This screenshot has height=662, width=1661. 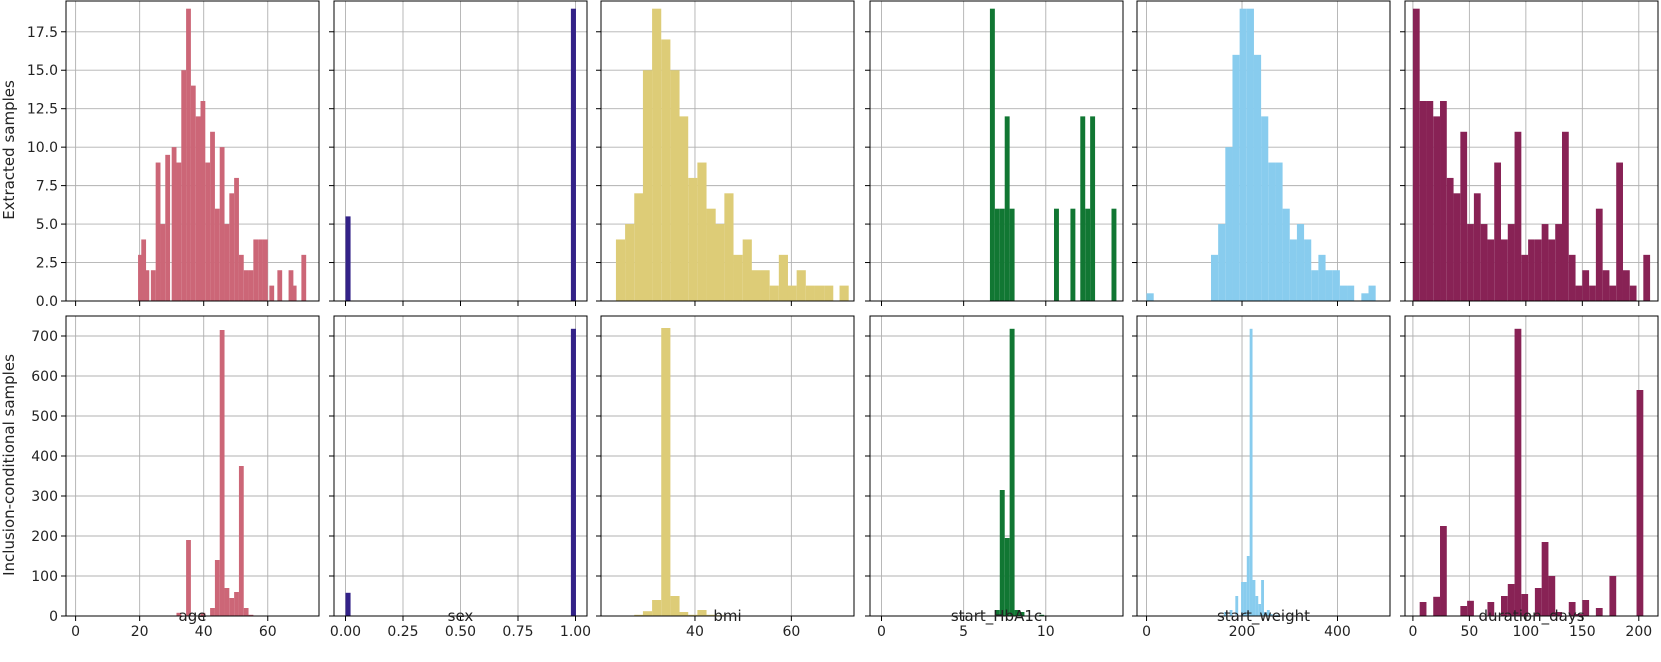 I want to click on y-tick-label: 7.5, so click(x=47, y=187).